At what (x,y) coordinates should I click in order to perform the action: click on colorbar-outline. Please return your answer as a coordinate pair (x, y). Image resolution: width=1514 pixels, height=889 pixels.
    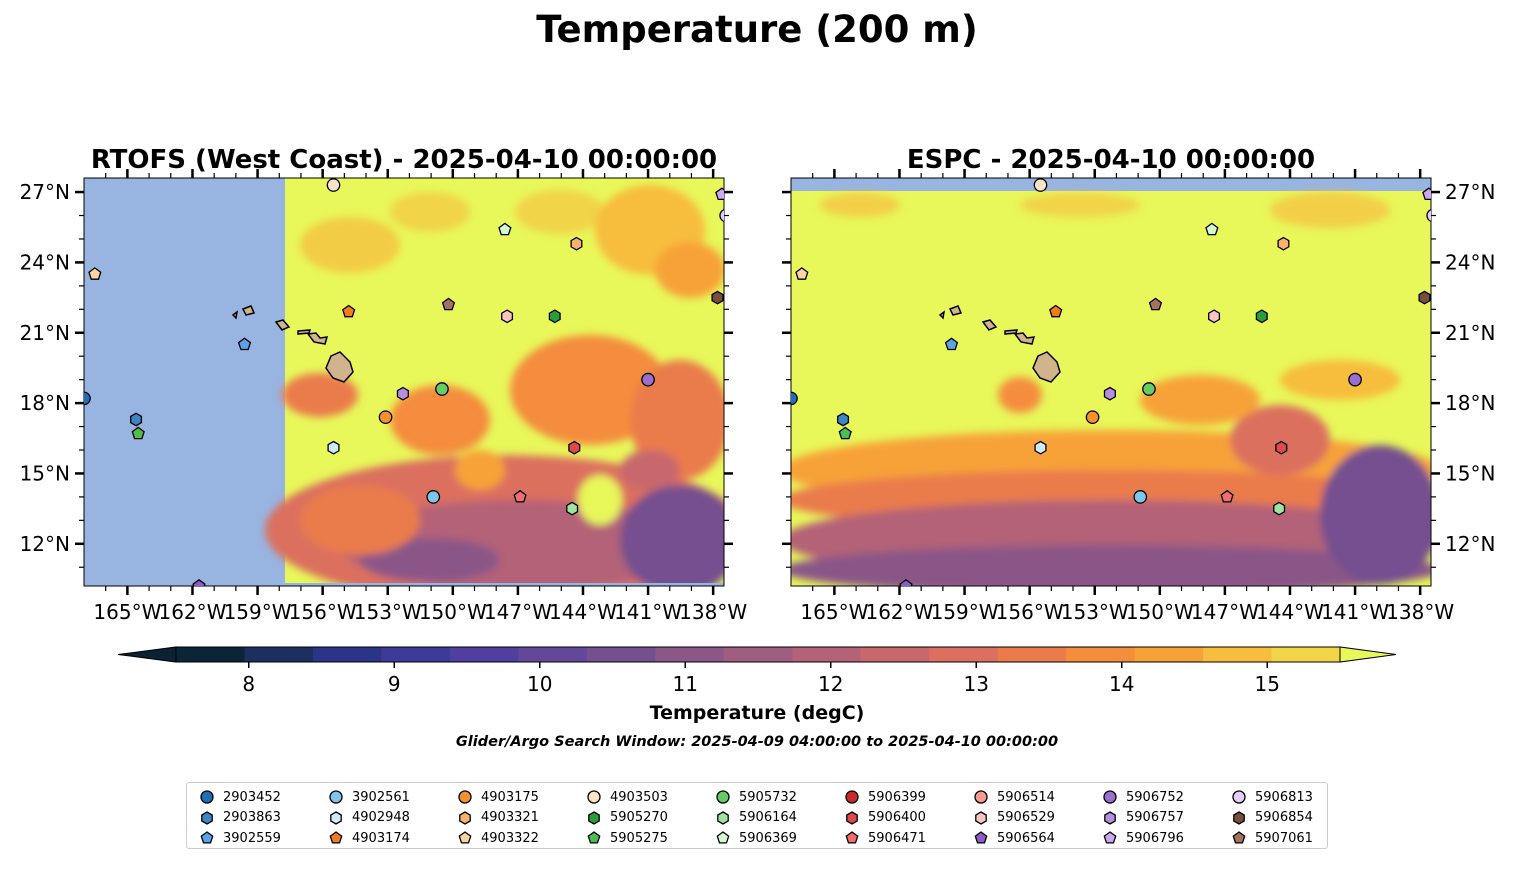
    Looking at the image, I should click on (758, 654).